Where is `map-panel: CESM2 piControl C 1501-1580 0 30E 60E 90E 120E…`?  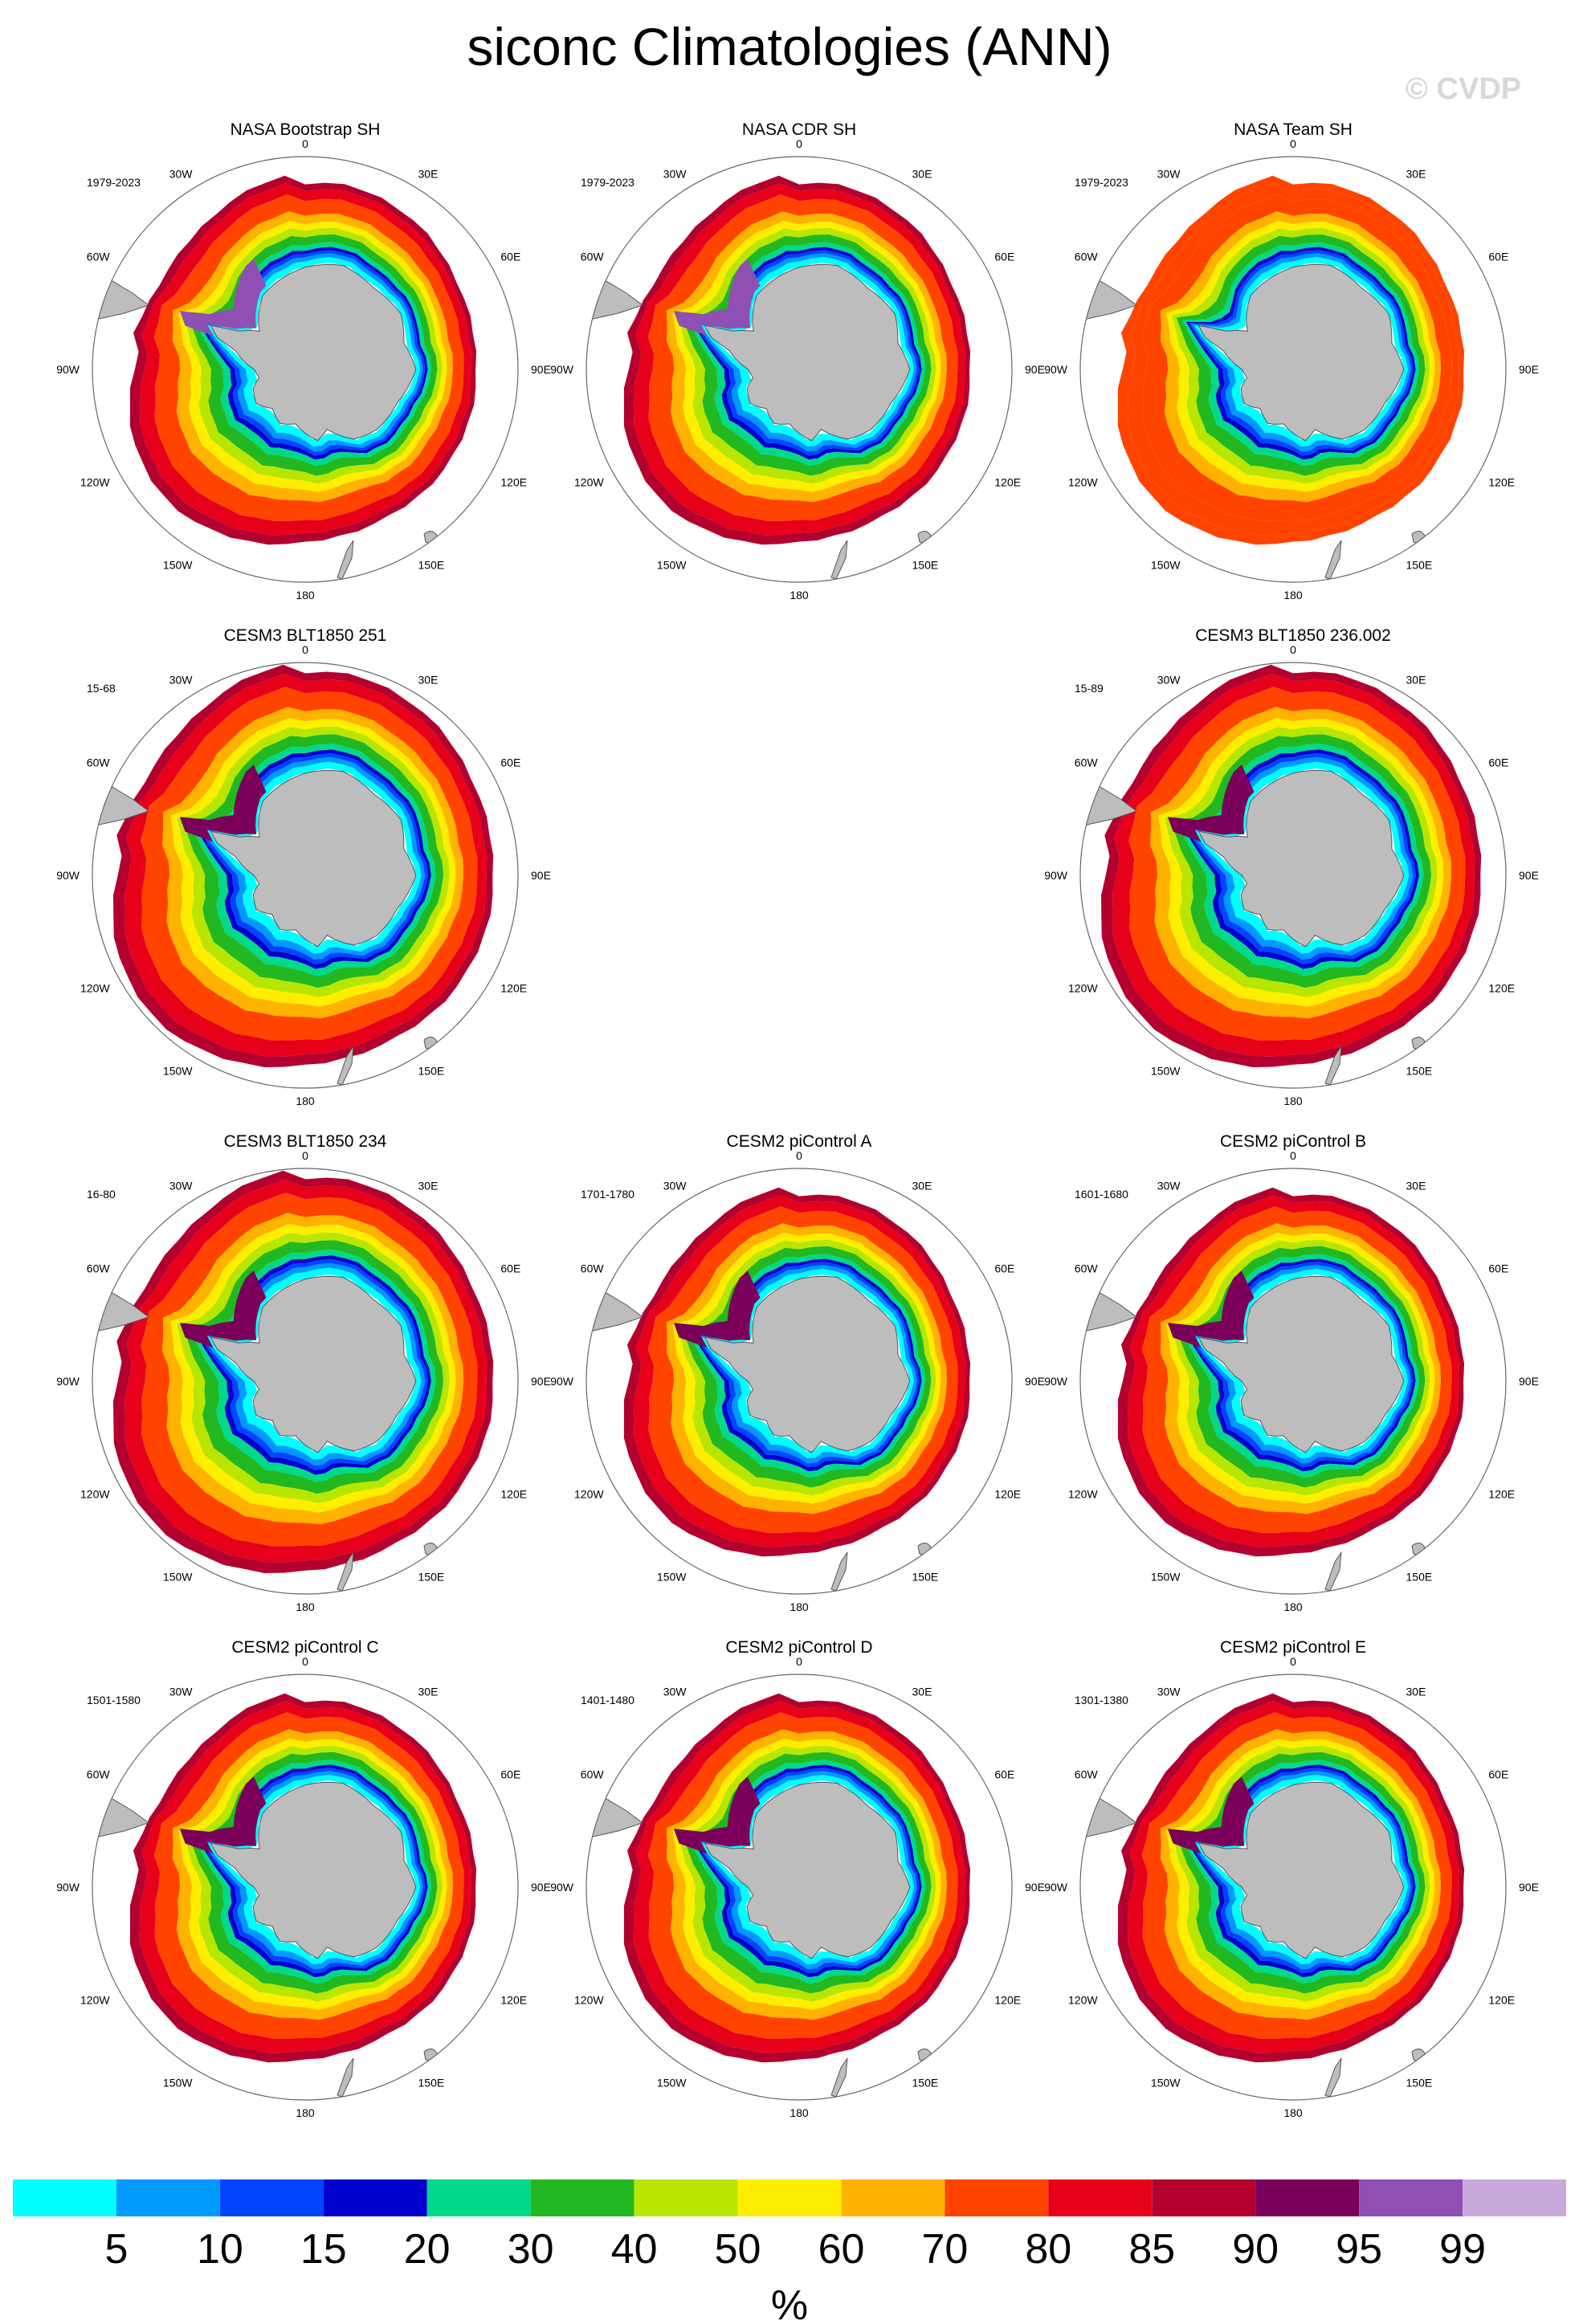 map-panel: CESM2 piControl C 1501-1580 0 30E 60E 90E 120E… is located at coordinates (305, 1887).